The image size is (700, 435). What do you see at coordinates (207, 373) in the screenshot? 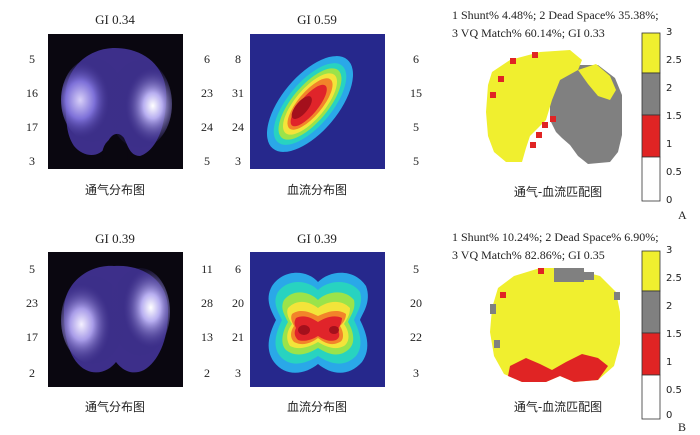
I see `ventilation-right-value-4: 2` at bounding box center [207, 373].